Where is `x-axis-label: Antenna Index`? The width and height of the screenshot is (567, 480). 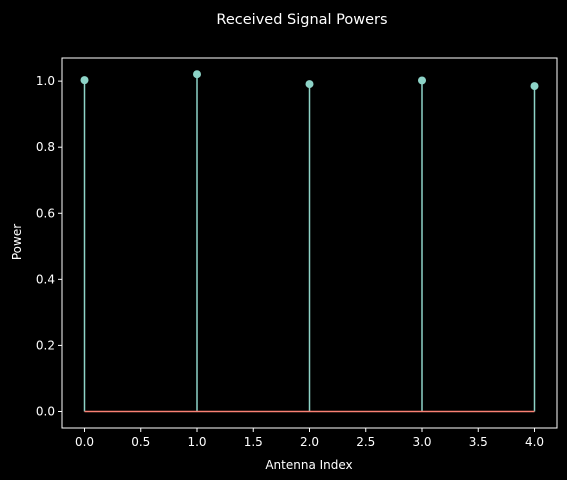 x-axis-label: Antenna Index is located at coordinates (308, 465).